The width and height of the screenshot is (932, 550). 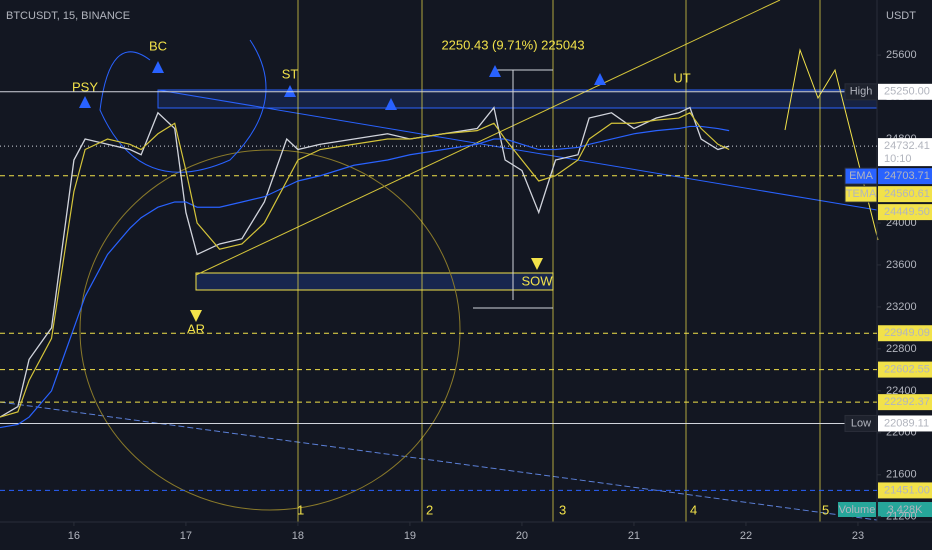 What do you see at coordinates (693, 509) in the screenshot?
I see `wave-label: 4` at bounding box center [693, 509].